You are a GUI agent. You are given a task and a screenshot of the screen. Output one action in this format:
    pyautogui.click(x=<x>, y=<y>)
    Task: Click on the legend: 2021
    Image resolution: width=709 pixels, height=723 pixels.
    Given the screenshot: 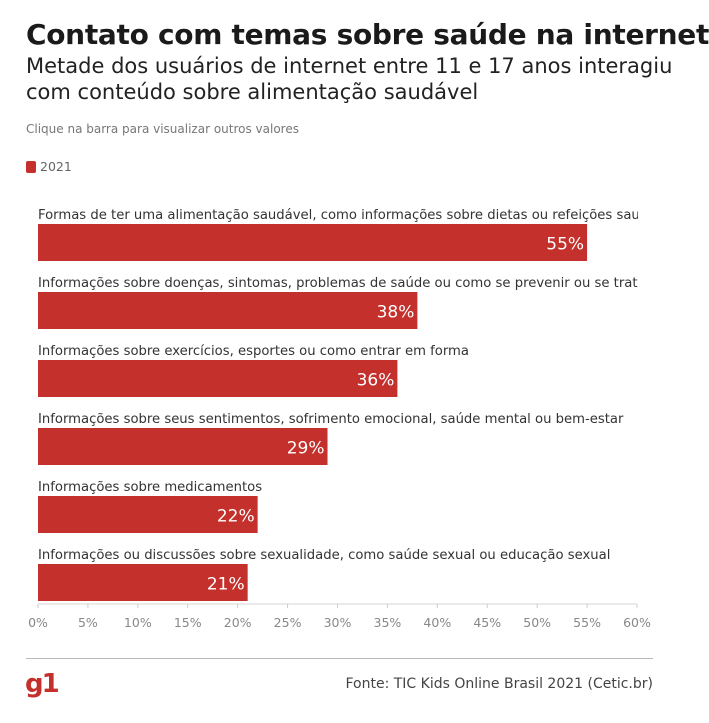 What is the action you would take?
    pyautogui.click(x=49, y=166)
    